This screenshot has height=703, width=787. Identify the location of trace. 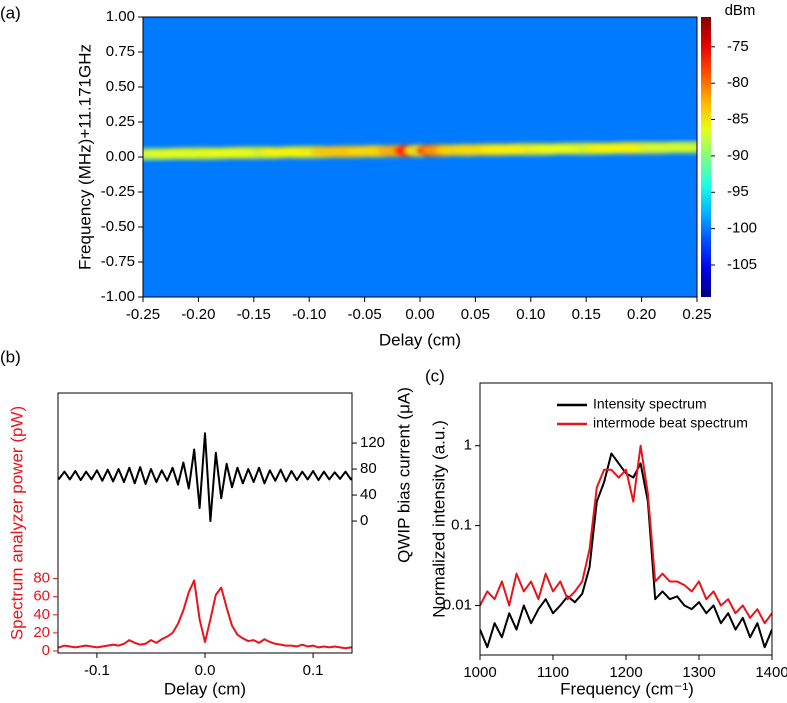
(420, 151).